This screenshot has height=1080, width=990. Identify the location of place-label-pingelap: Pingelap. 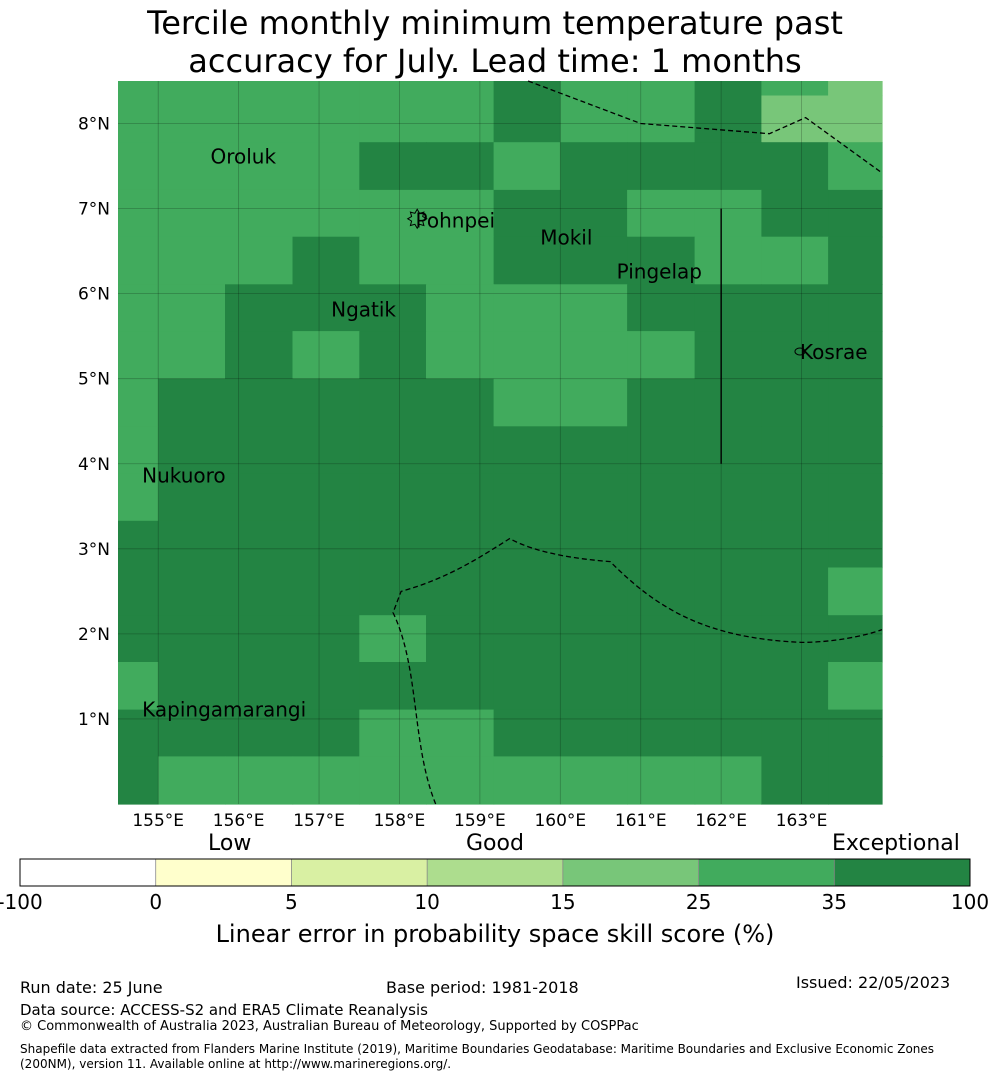
(659, 271).